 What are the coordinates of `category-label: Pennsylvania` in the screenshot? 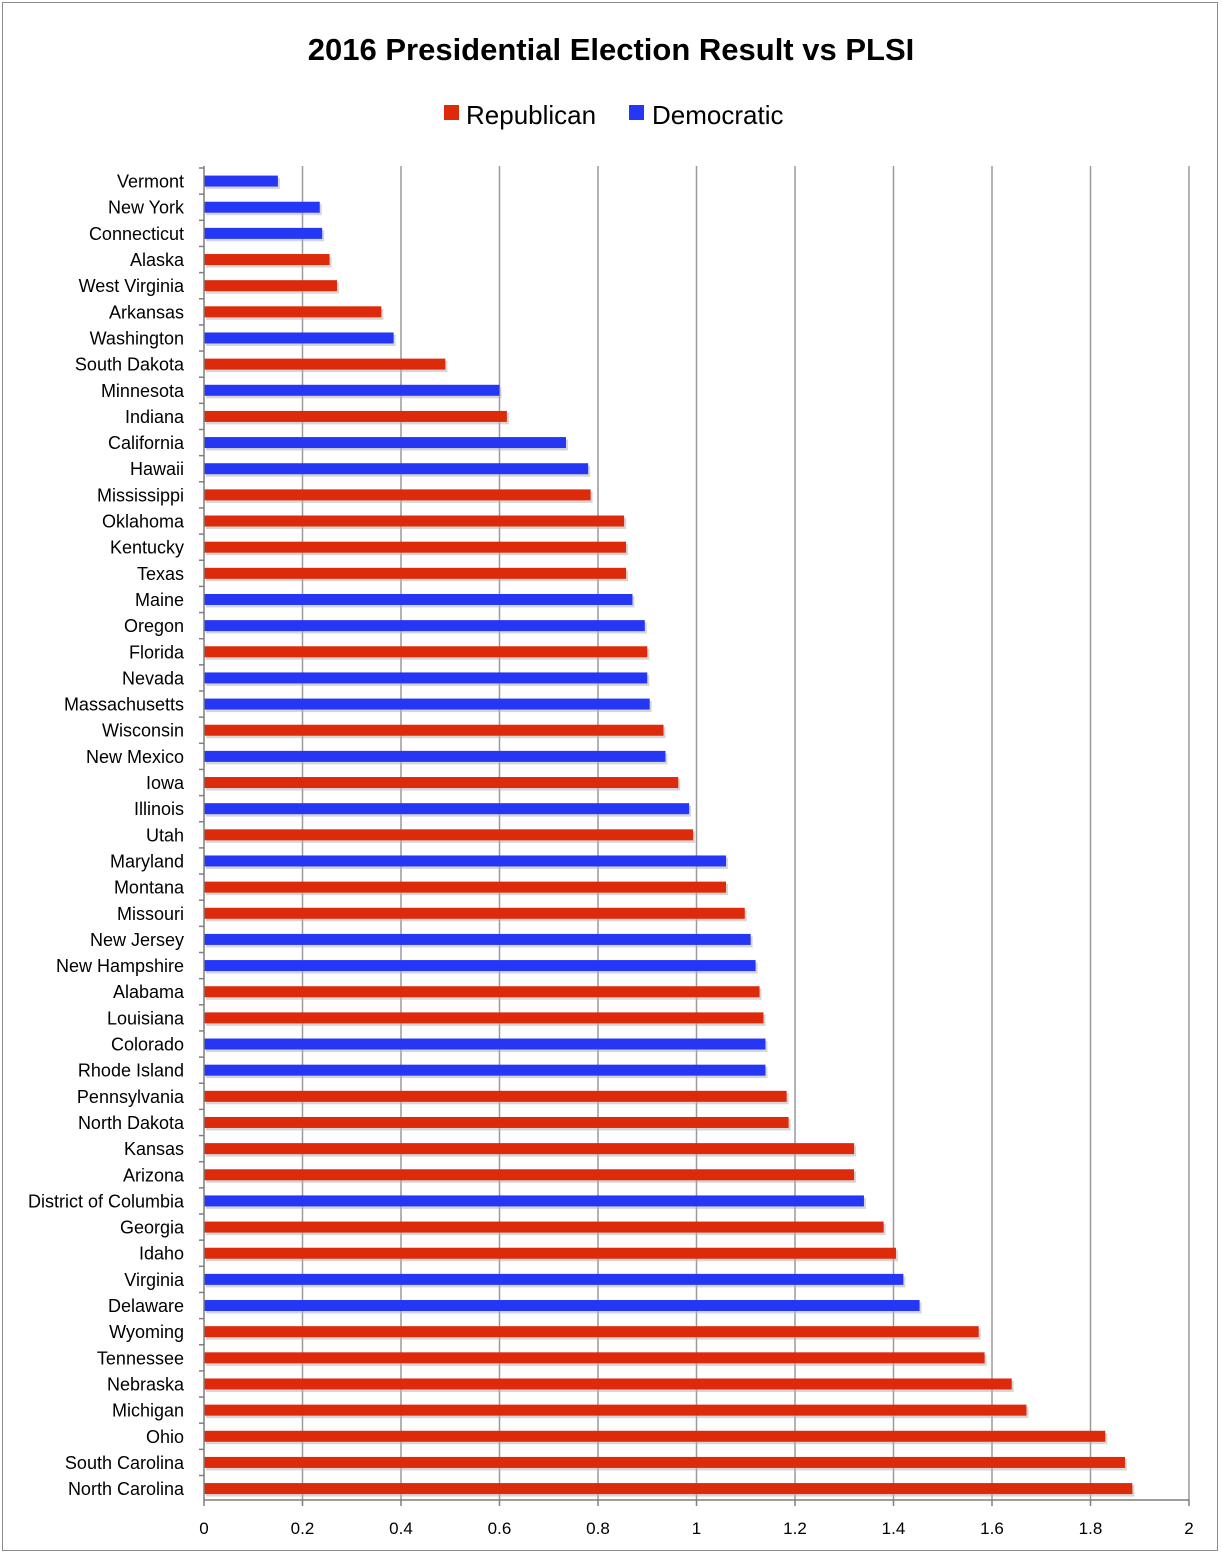 It's located at (131, 1097).